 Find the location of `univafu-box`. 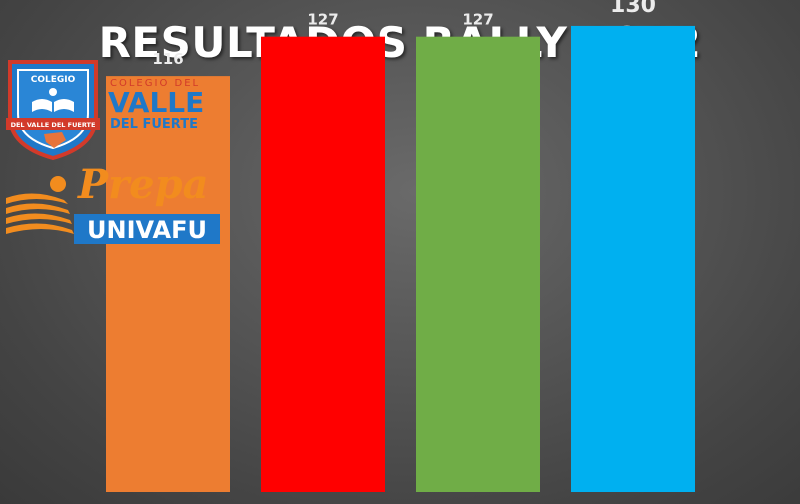

univafu-box is located at coordinates (147, 229).